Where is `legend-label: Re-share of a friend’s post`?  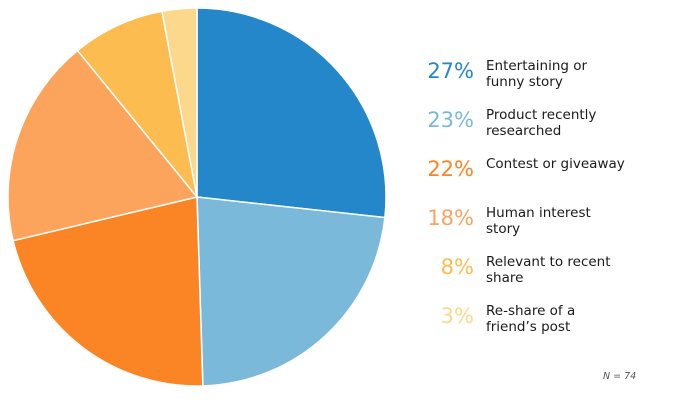 legend-label: Re-share of a friend’s post is located at coordinates (531, 319).